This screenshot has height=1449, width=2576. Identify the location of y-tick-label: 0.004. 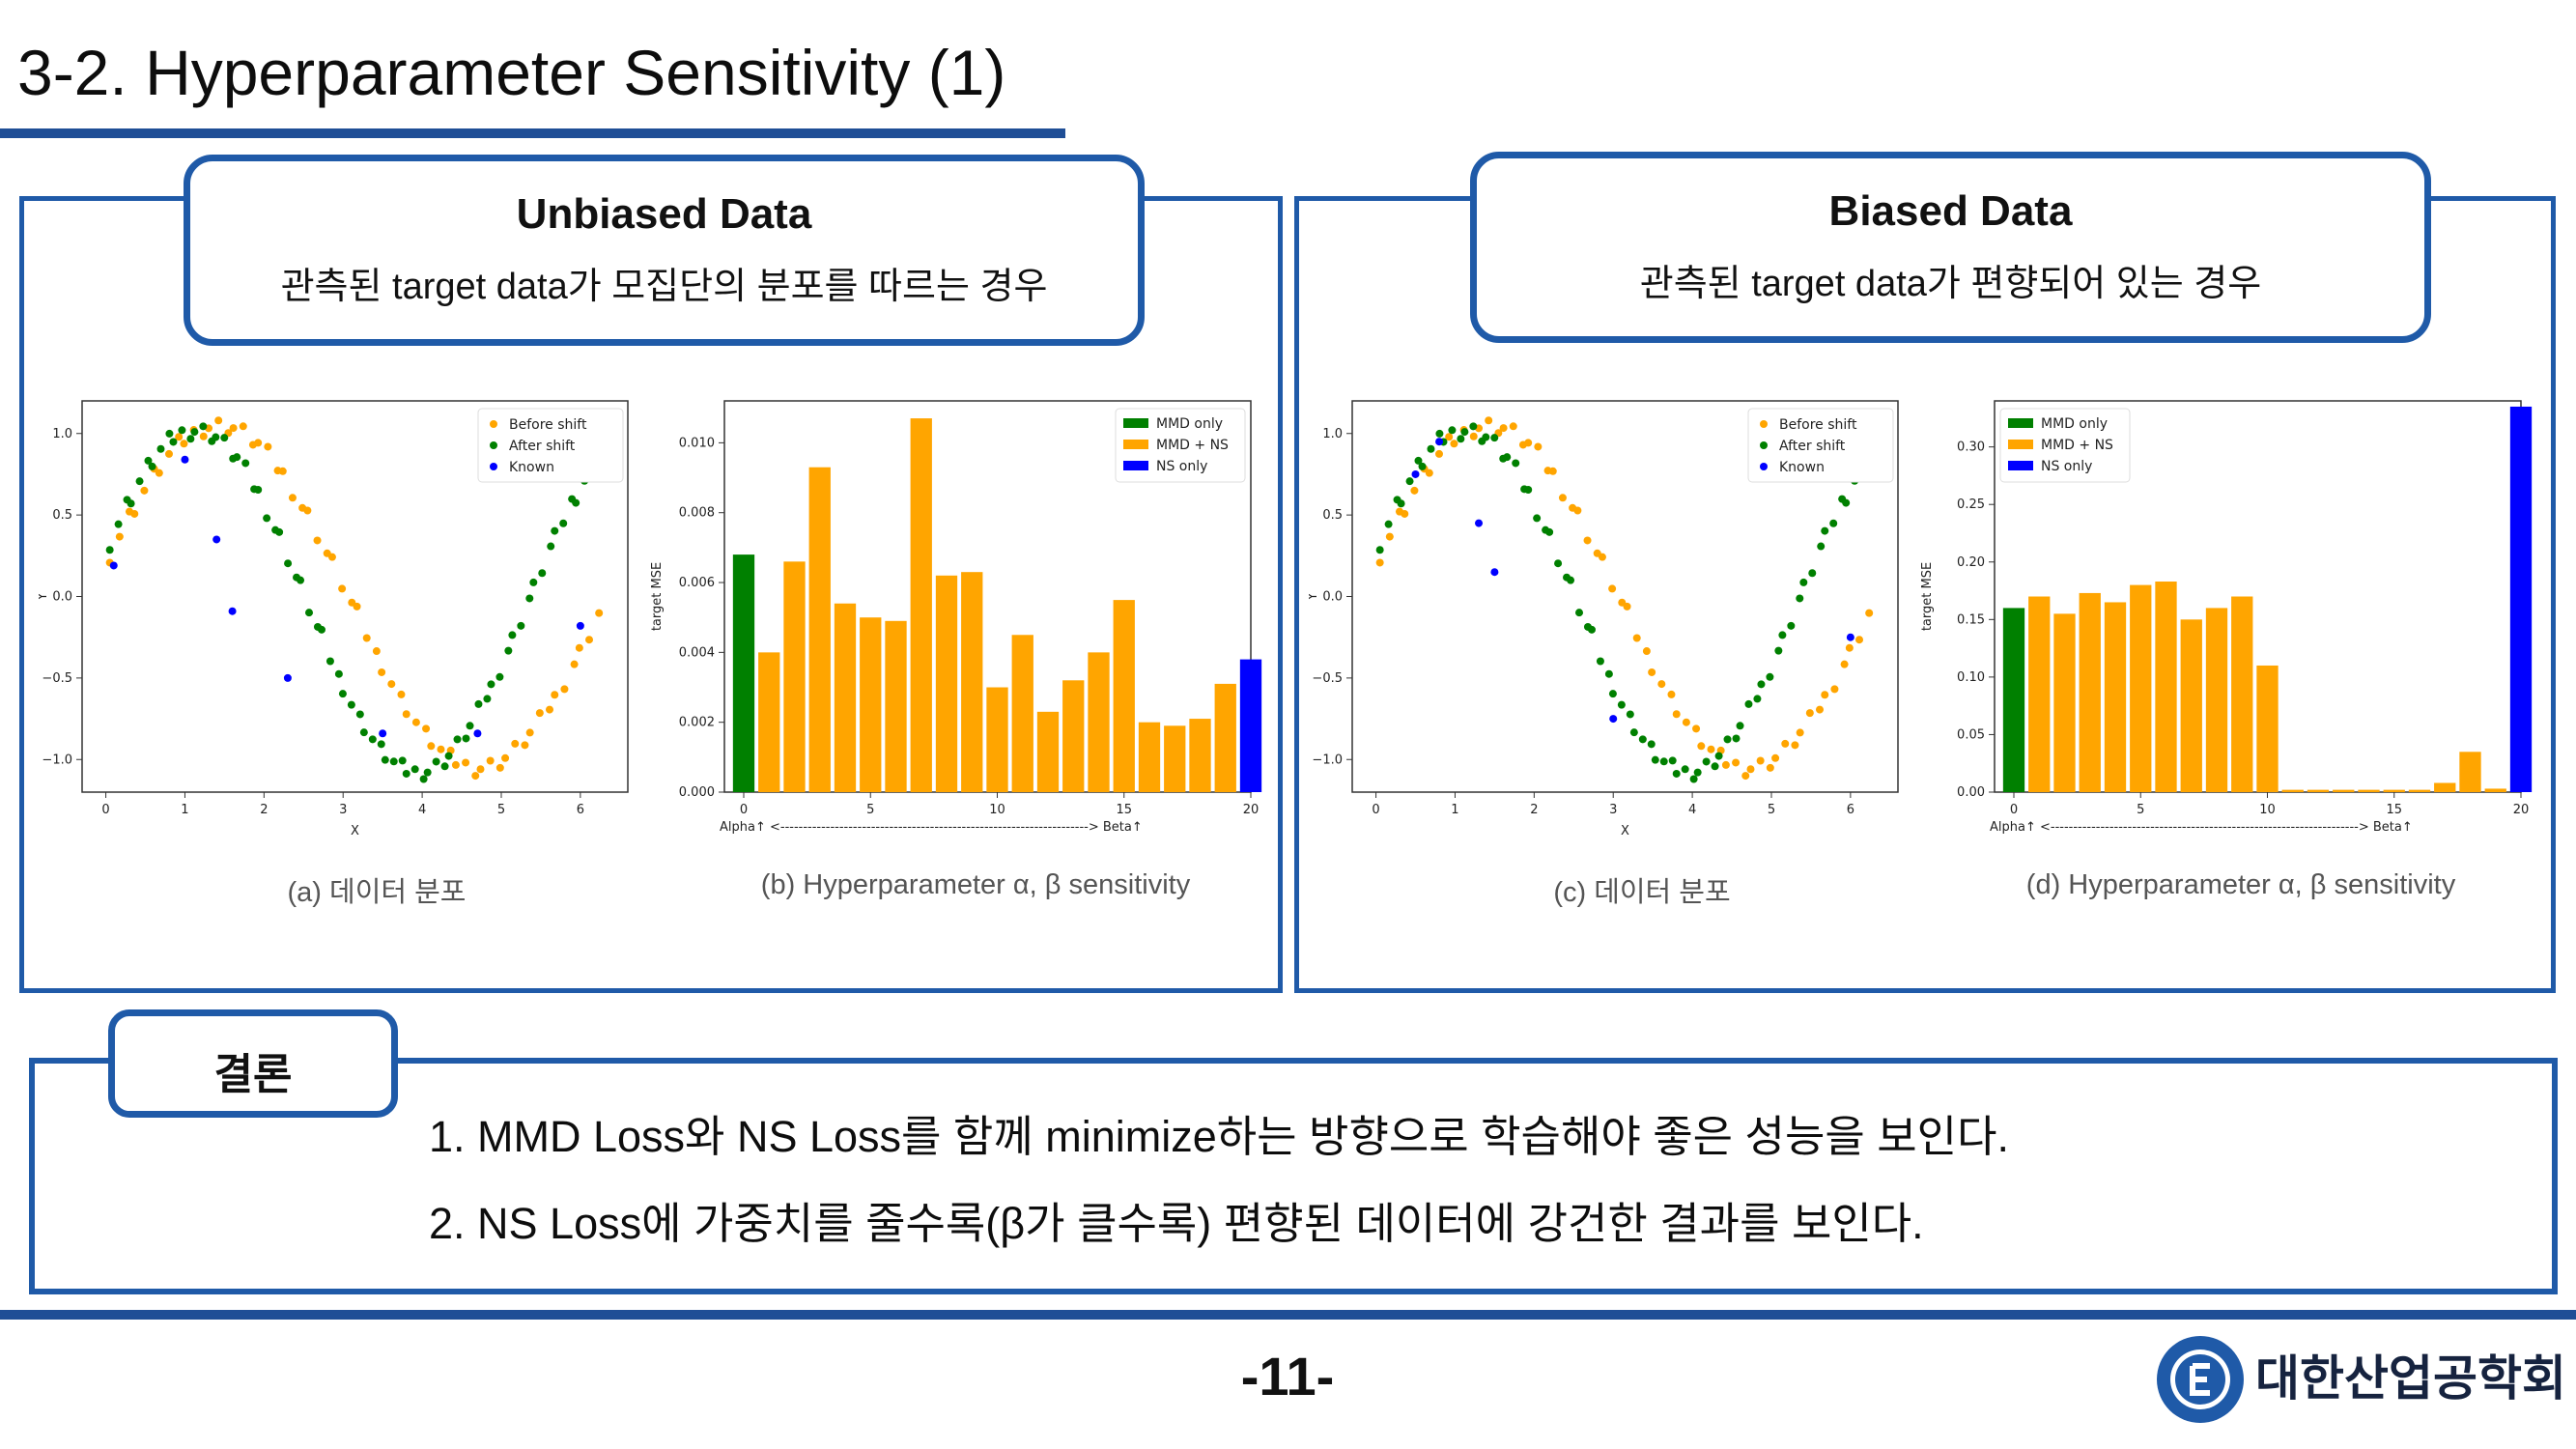
(697, 652).